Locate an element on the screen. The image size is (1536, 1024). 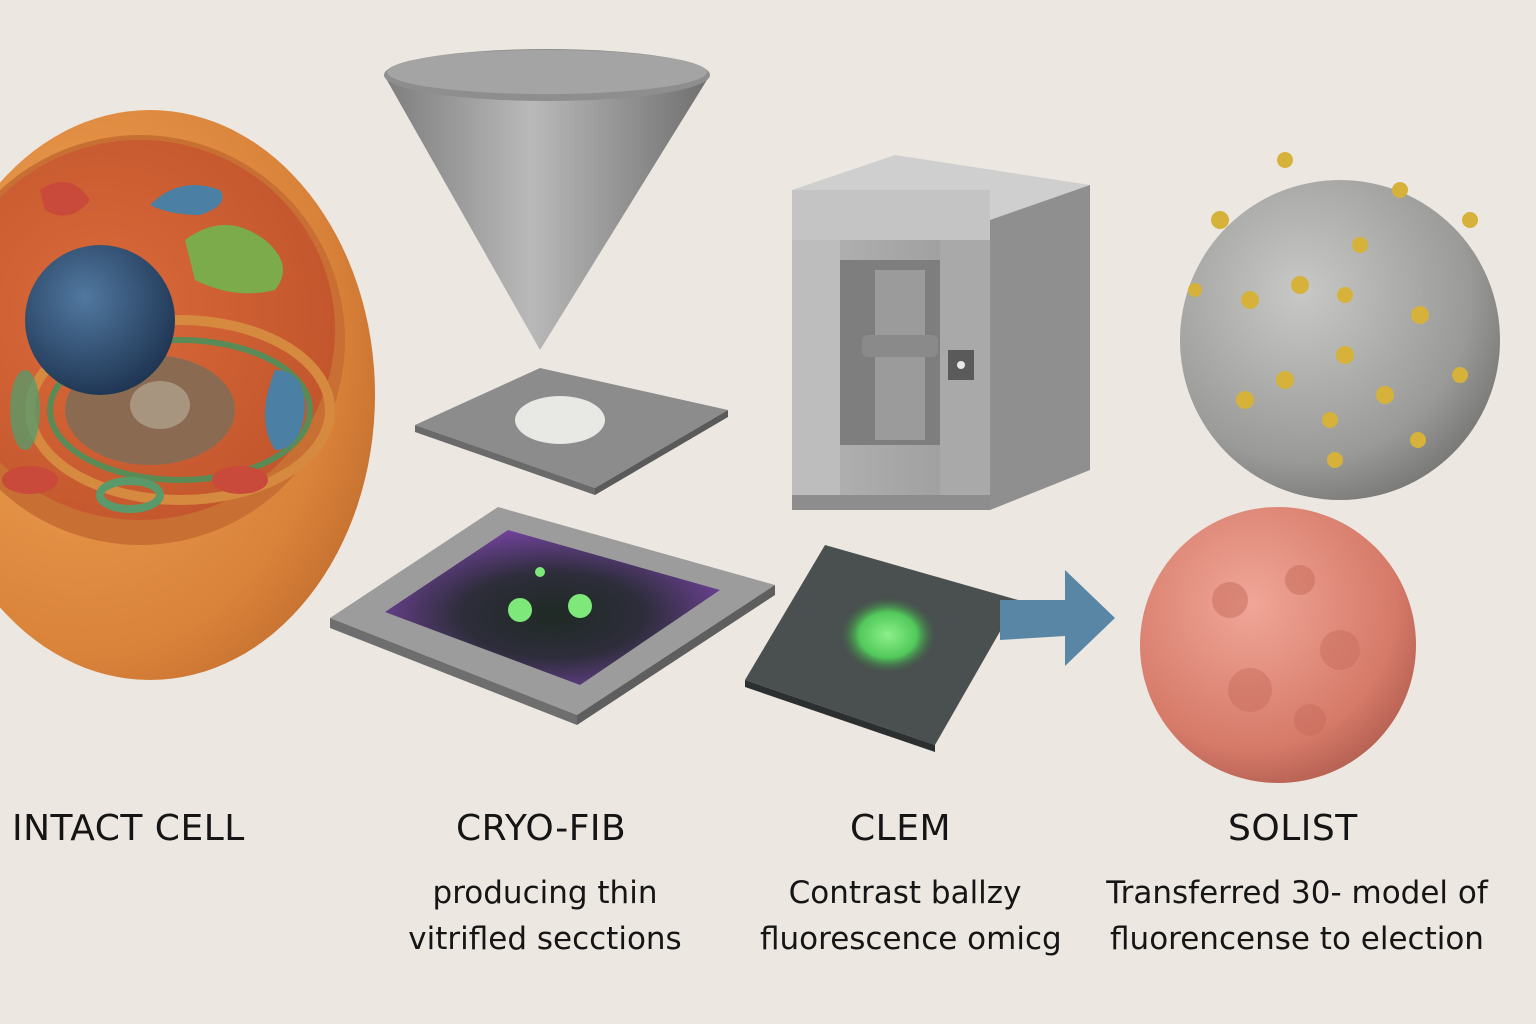
step-2-description-line-2: vitrifled secctions is located at coordinates (545, 939).